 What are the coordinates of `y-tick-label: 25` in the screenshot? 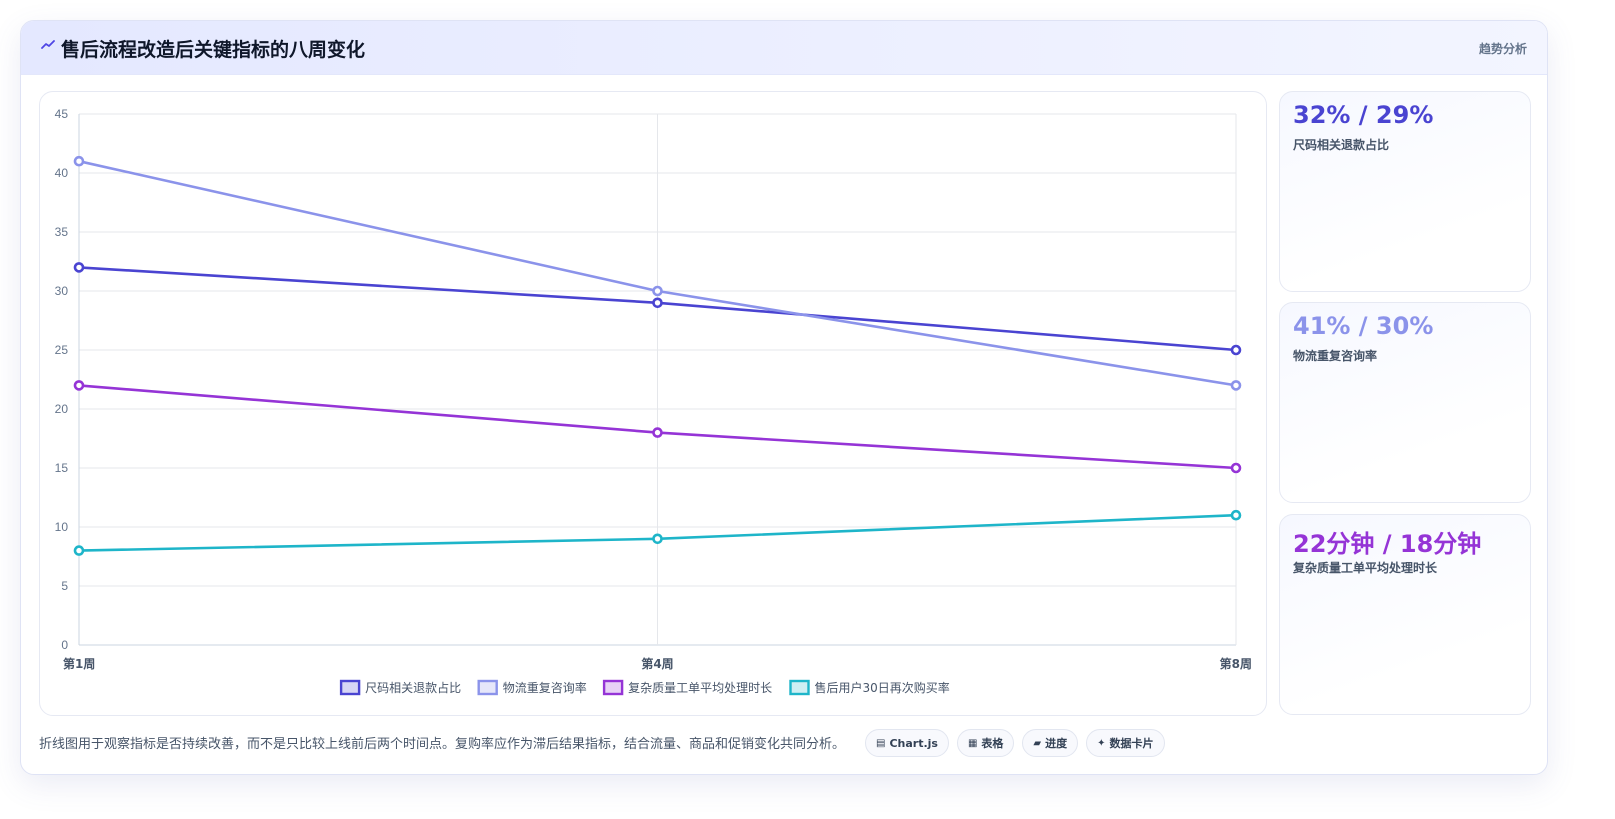 It's located at (62, 350).